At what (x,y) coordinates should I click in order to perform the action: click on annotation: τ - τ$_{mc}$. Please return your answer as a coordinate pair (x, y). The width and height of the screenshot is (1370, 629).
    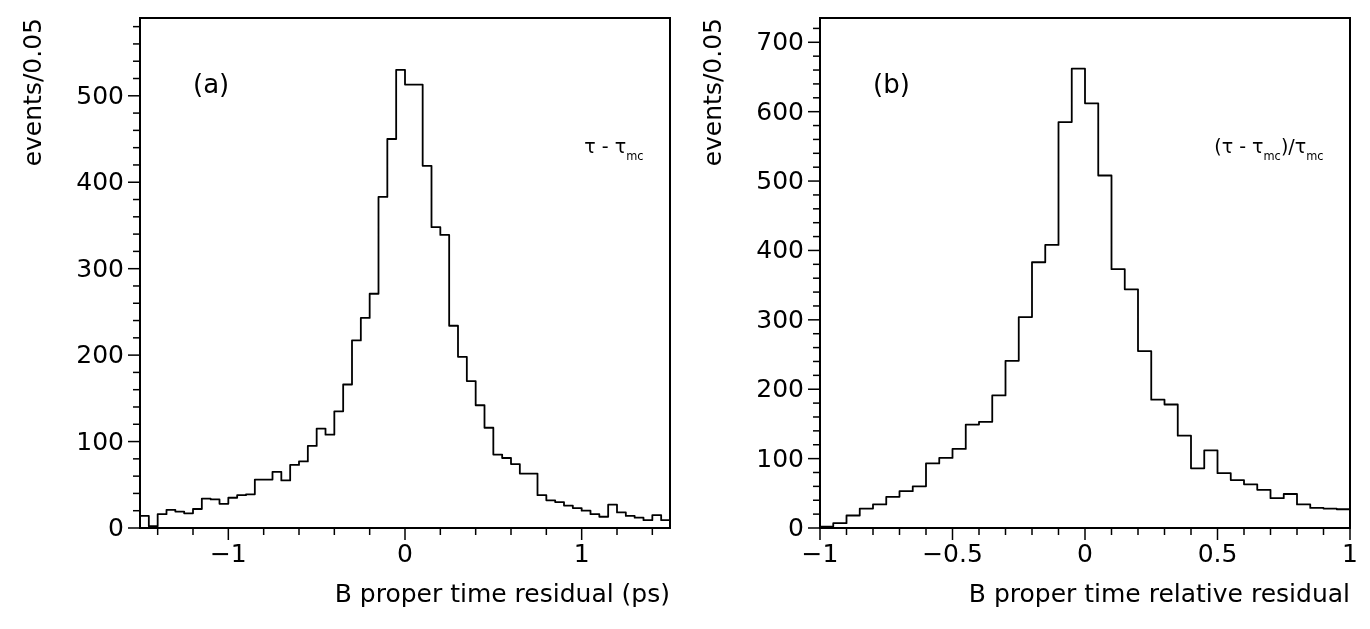
    Looking at the image, I should click on (614, 149).